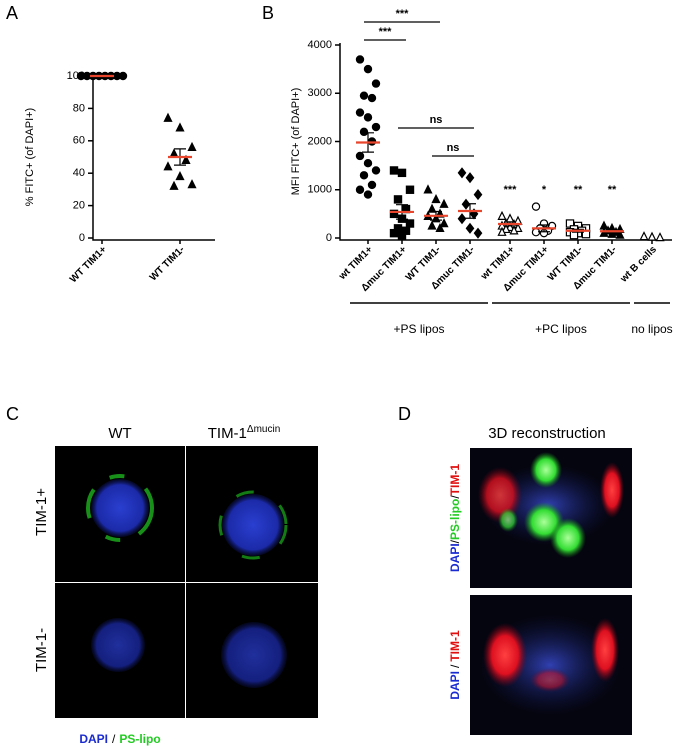 This screenshot has width=676, height=750. I want to click on y-axis-label: % FITC+ (of DAPI+), so click(30, 157).